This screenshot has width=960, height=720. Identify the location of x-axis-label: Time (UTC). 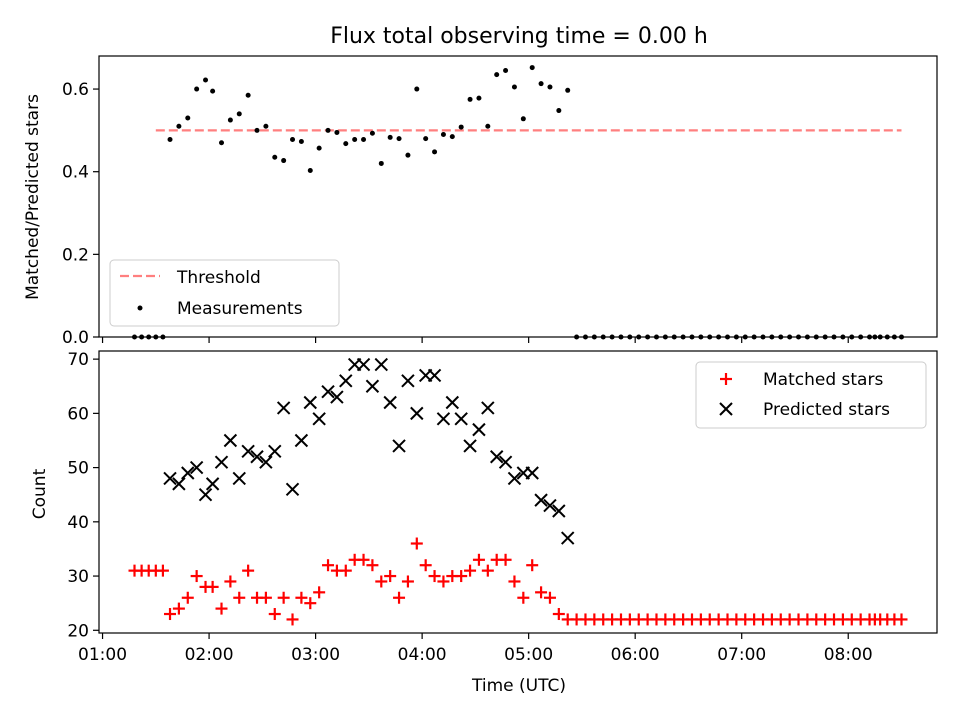
(518, 686).